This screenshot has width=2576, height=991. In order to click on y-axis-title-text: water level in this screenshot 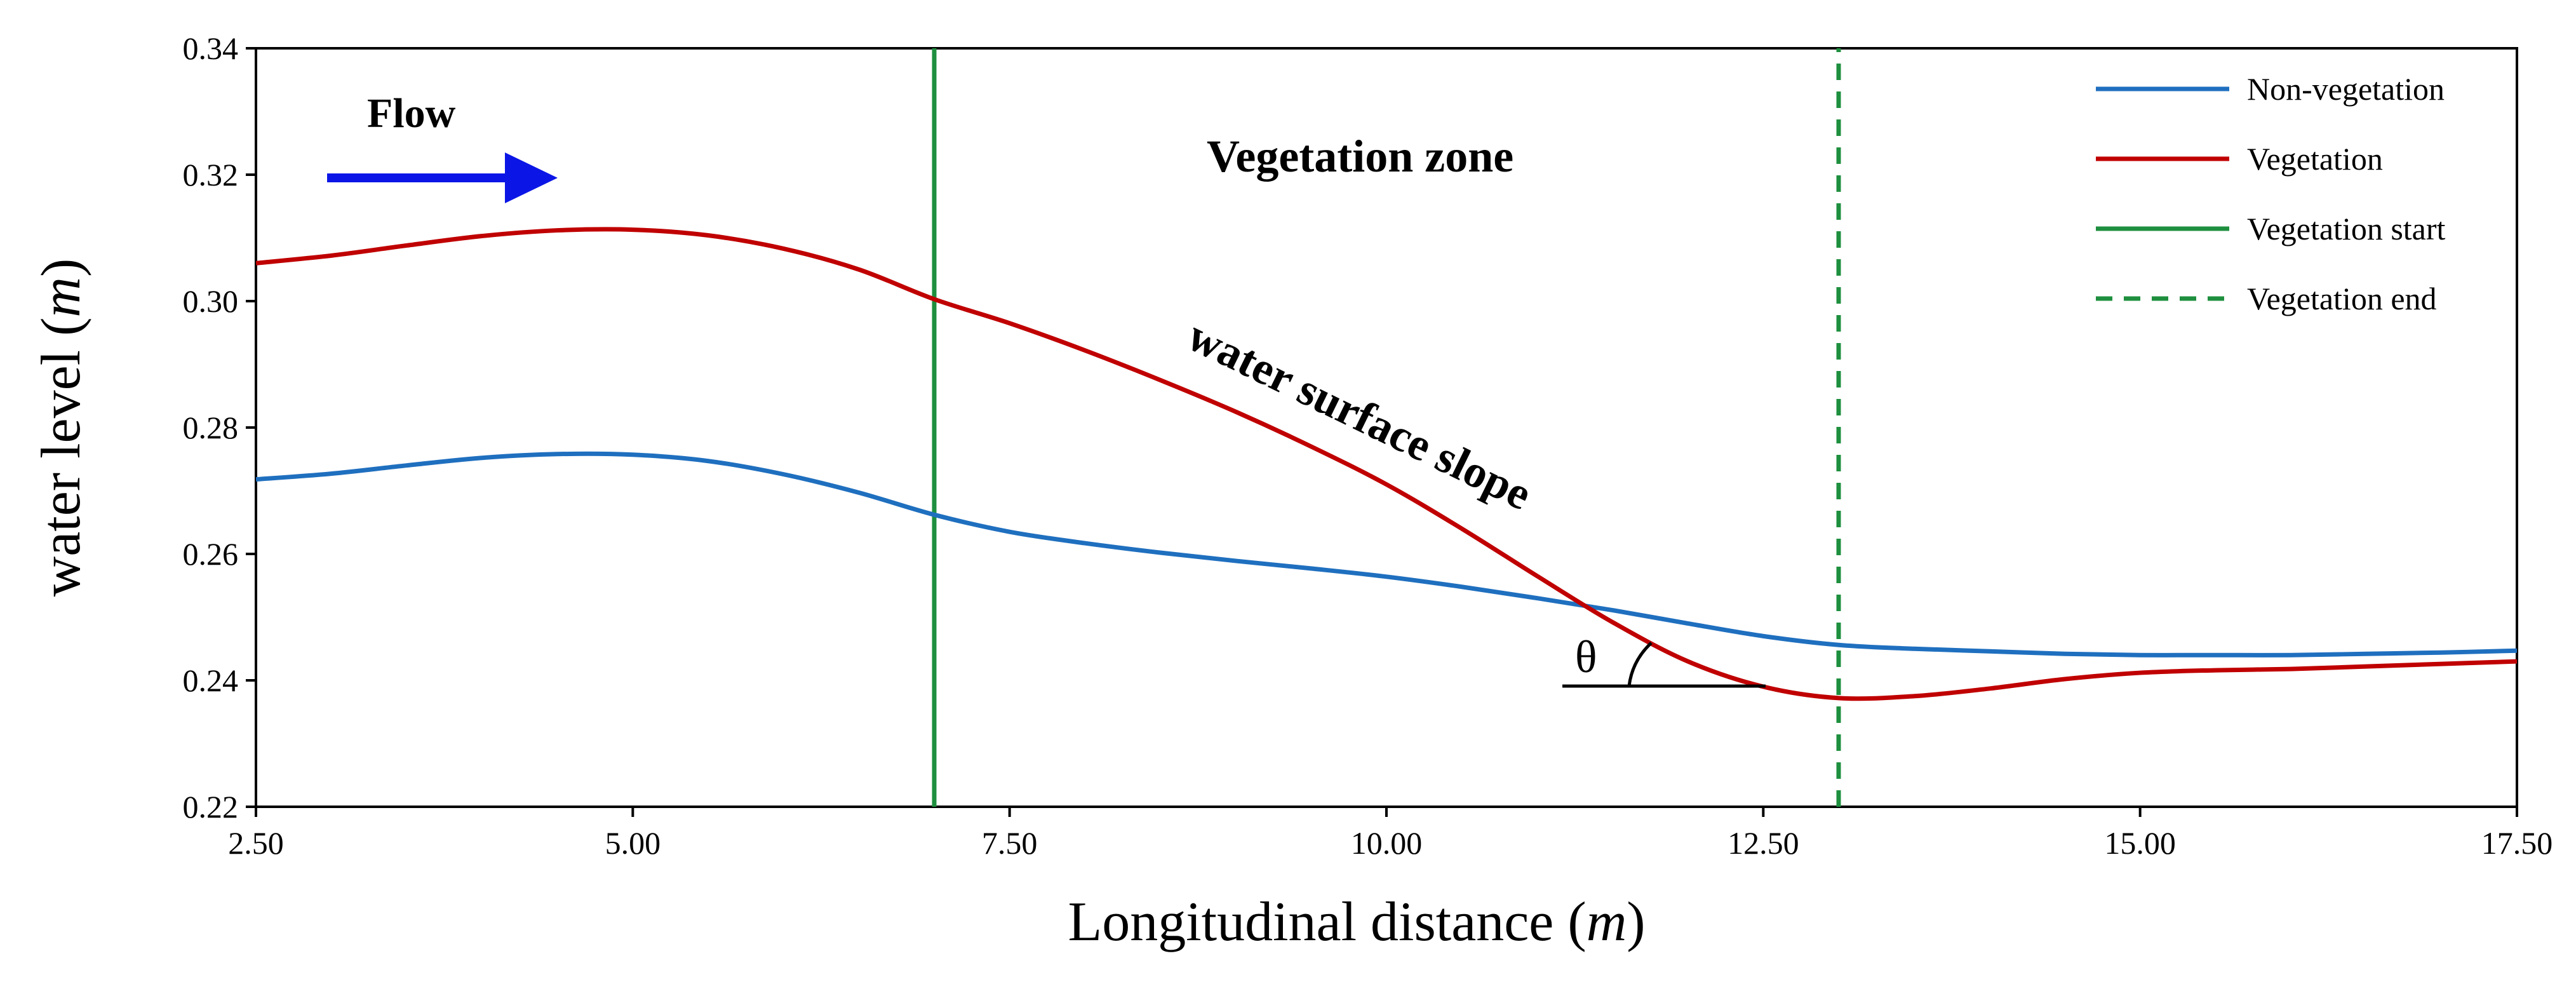, I will do `click(61, 473)`.